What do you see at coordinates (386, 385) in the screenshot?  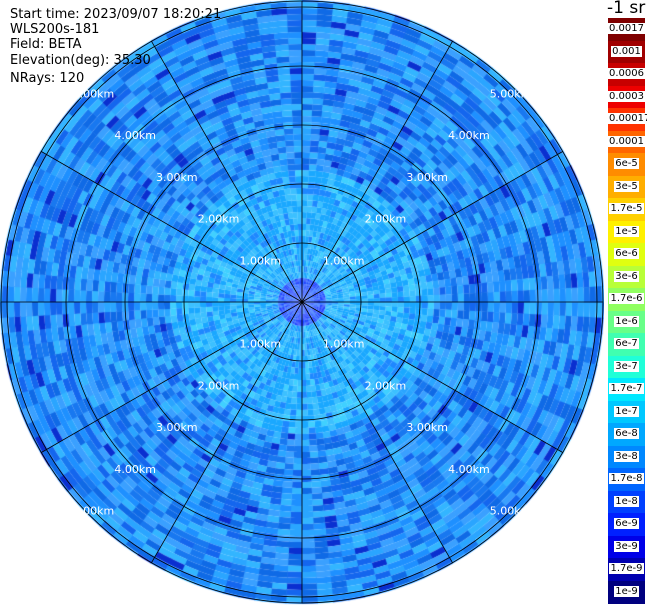 I see `range-label-2km-3: 2.00km` at bounding box center [386, 385].